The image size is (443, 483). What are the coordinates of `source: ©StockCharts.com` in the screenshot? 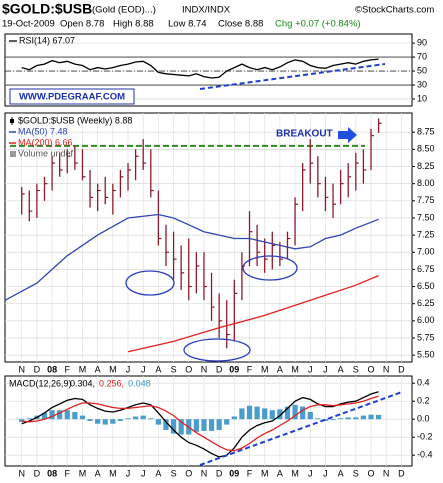 It's located at (394, 10).